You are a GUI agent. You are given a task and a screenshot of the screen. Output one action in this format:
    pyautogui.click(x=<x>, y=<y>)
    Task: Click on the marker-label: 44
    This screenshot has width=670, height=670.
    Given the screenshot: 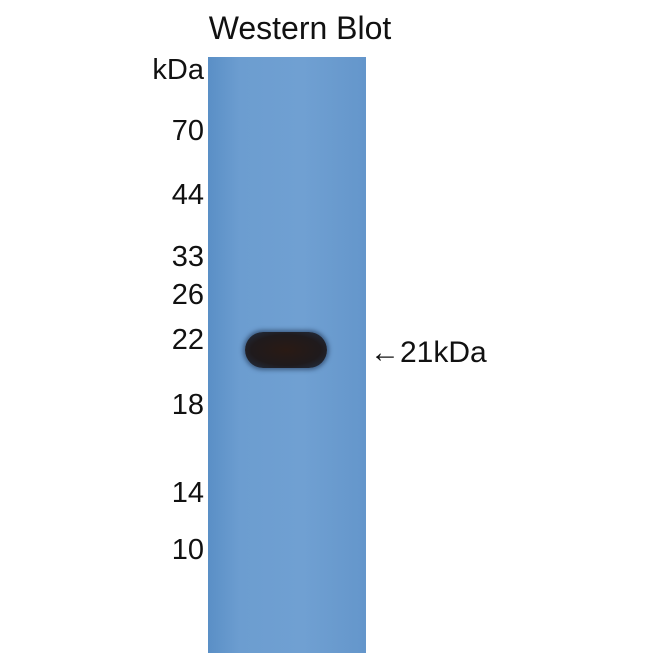 What is the action you would take?
    pyautogui.click(x=187, y=195)
    